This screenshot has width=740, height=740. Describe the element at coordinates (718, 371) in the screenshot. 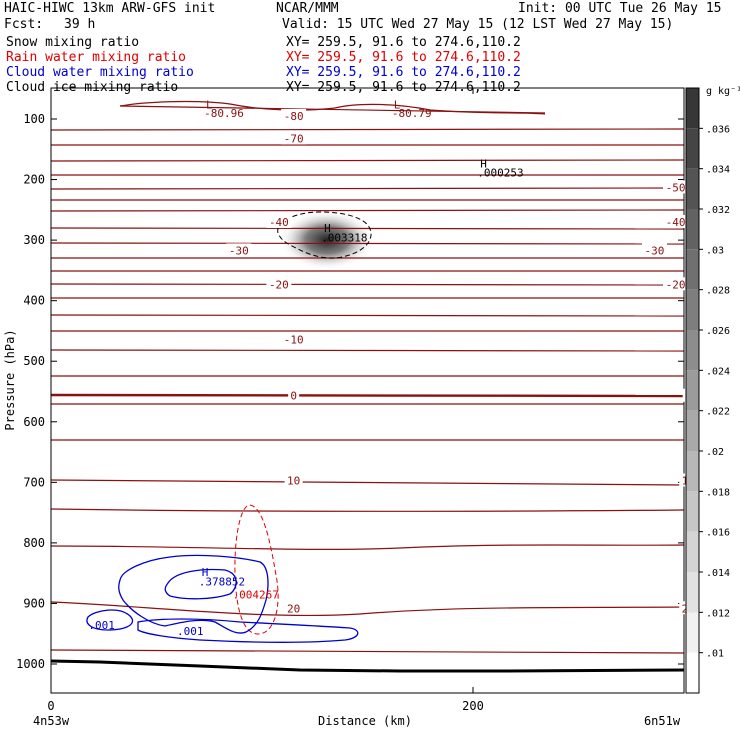

I see `colorbar-label: .024` at that location.